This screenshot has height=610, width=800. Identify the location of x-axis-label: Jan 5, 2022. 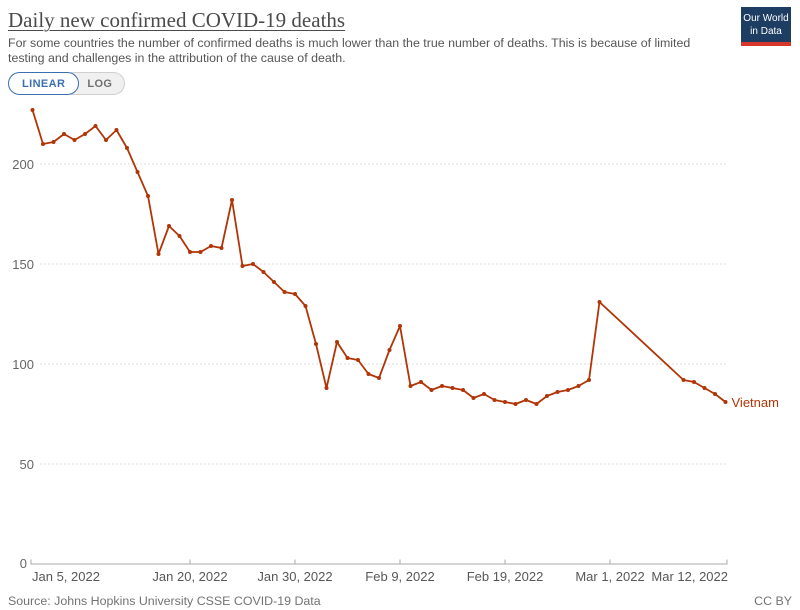
(66, 576).